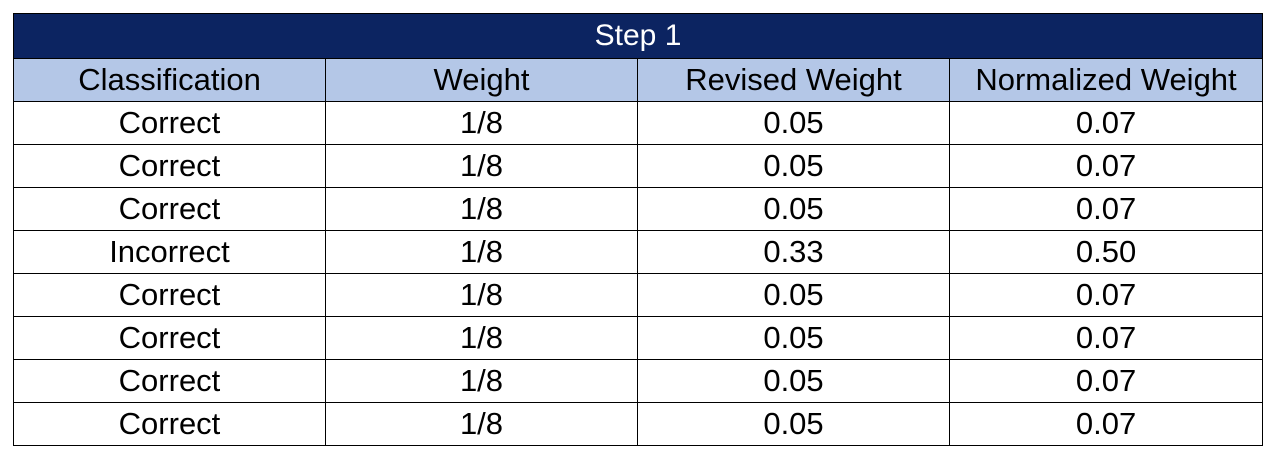 This screenshot has height=468, width=1278. What do you see at coordinates (169, 80) in the screenshot?
I see `column-header-classification: Classification` at bounding box center [169, 80].